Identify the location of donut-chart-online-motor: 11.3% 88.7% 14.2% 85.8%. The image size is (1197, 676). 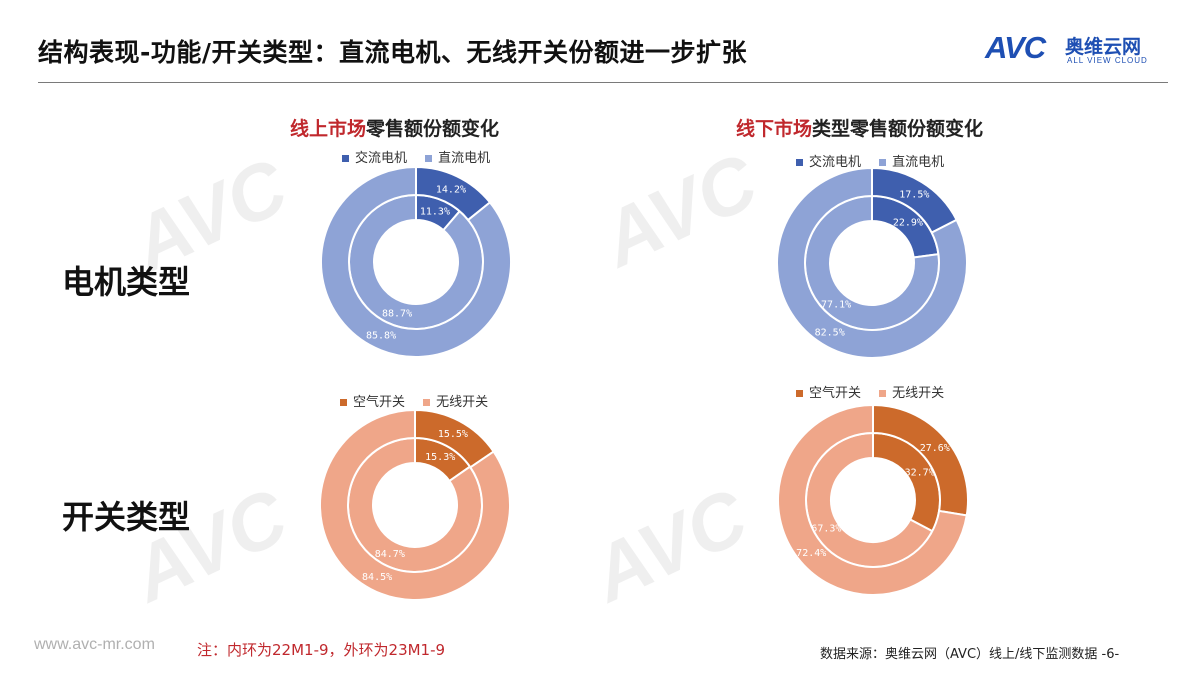
(416, 261).